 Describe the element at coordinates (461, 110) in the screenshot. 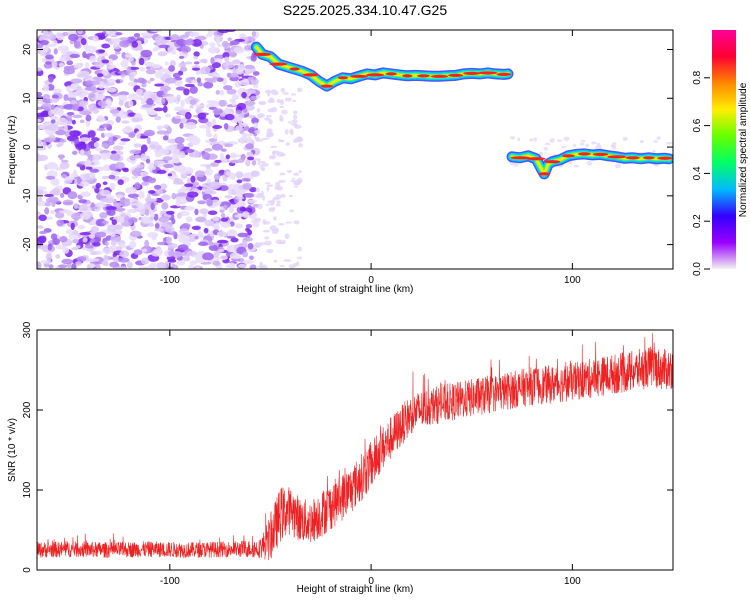

I see `carrier-tracks` at that location.